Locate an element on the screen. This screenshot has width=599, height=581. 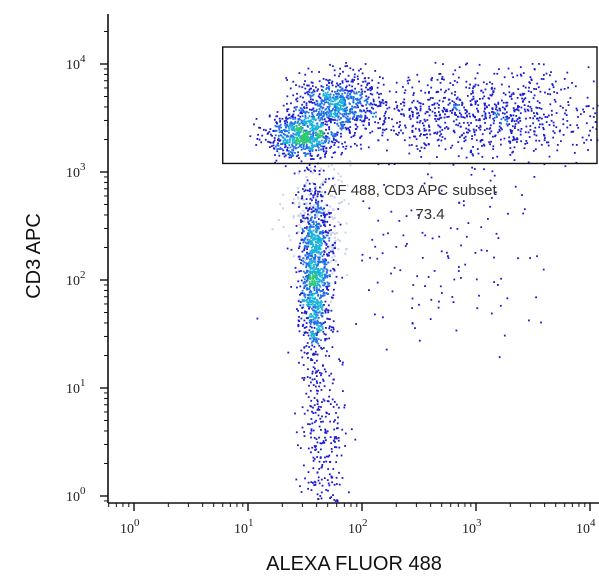
tick-exponent: 2 is located at coordinates (83, 275).